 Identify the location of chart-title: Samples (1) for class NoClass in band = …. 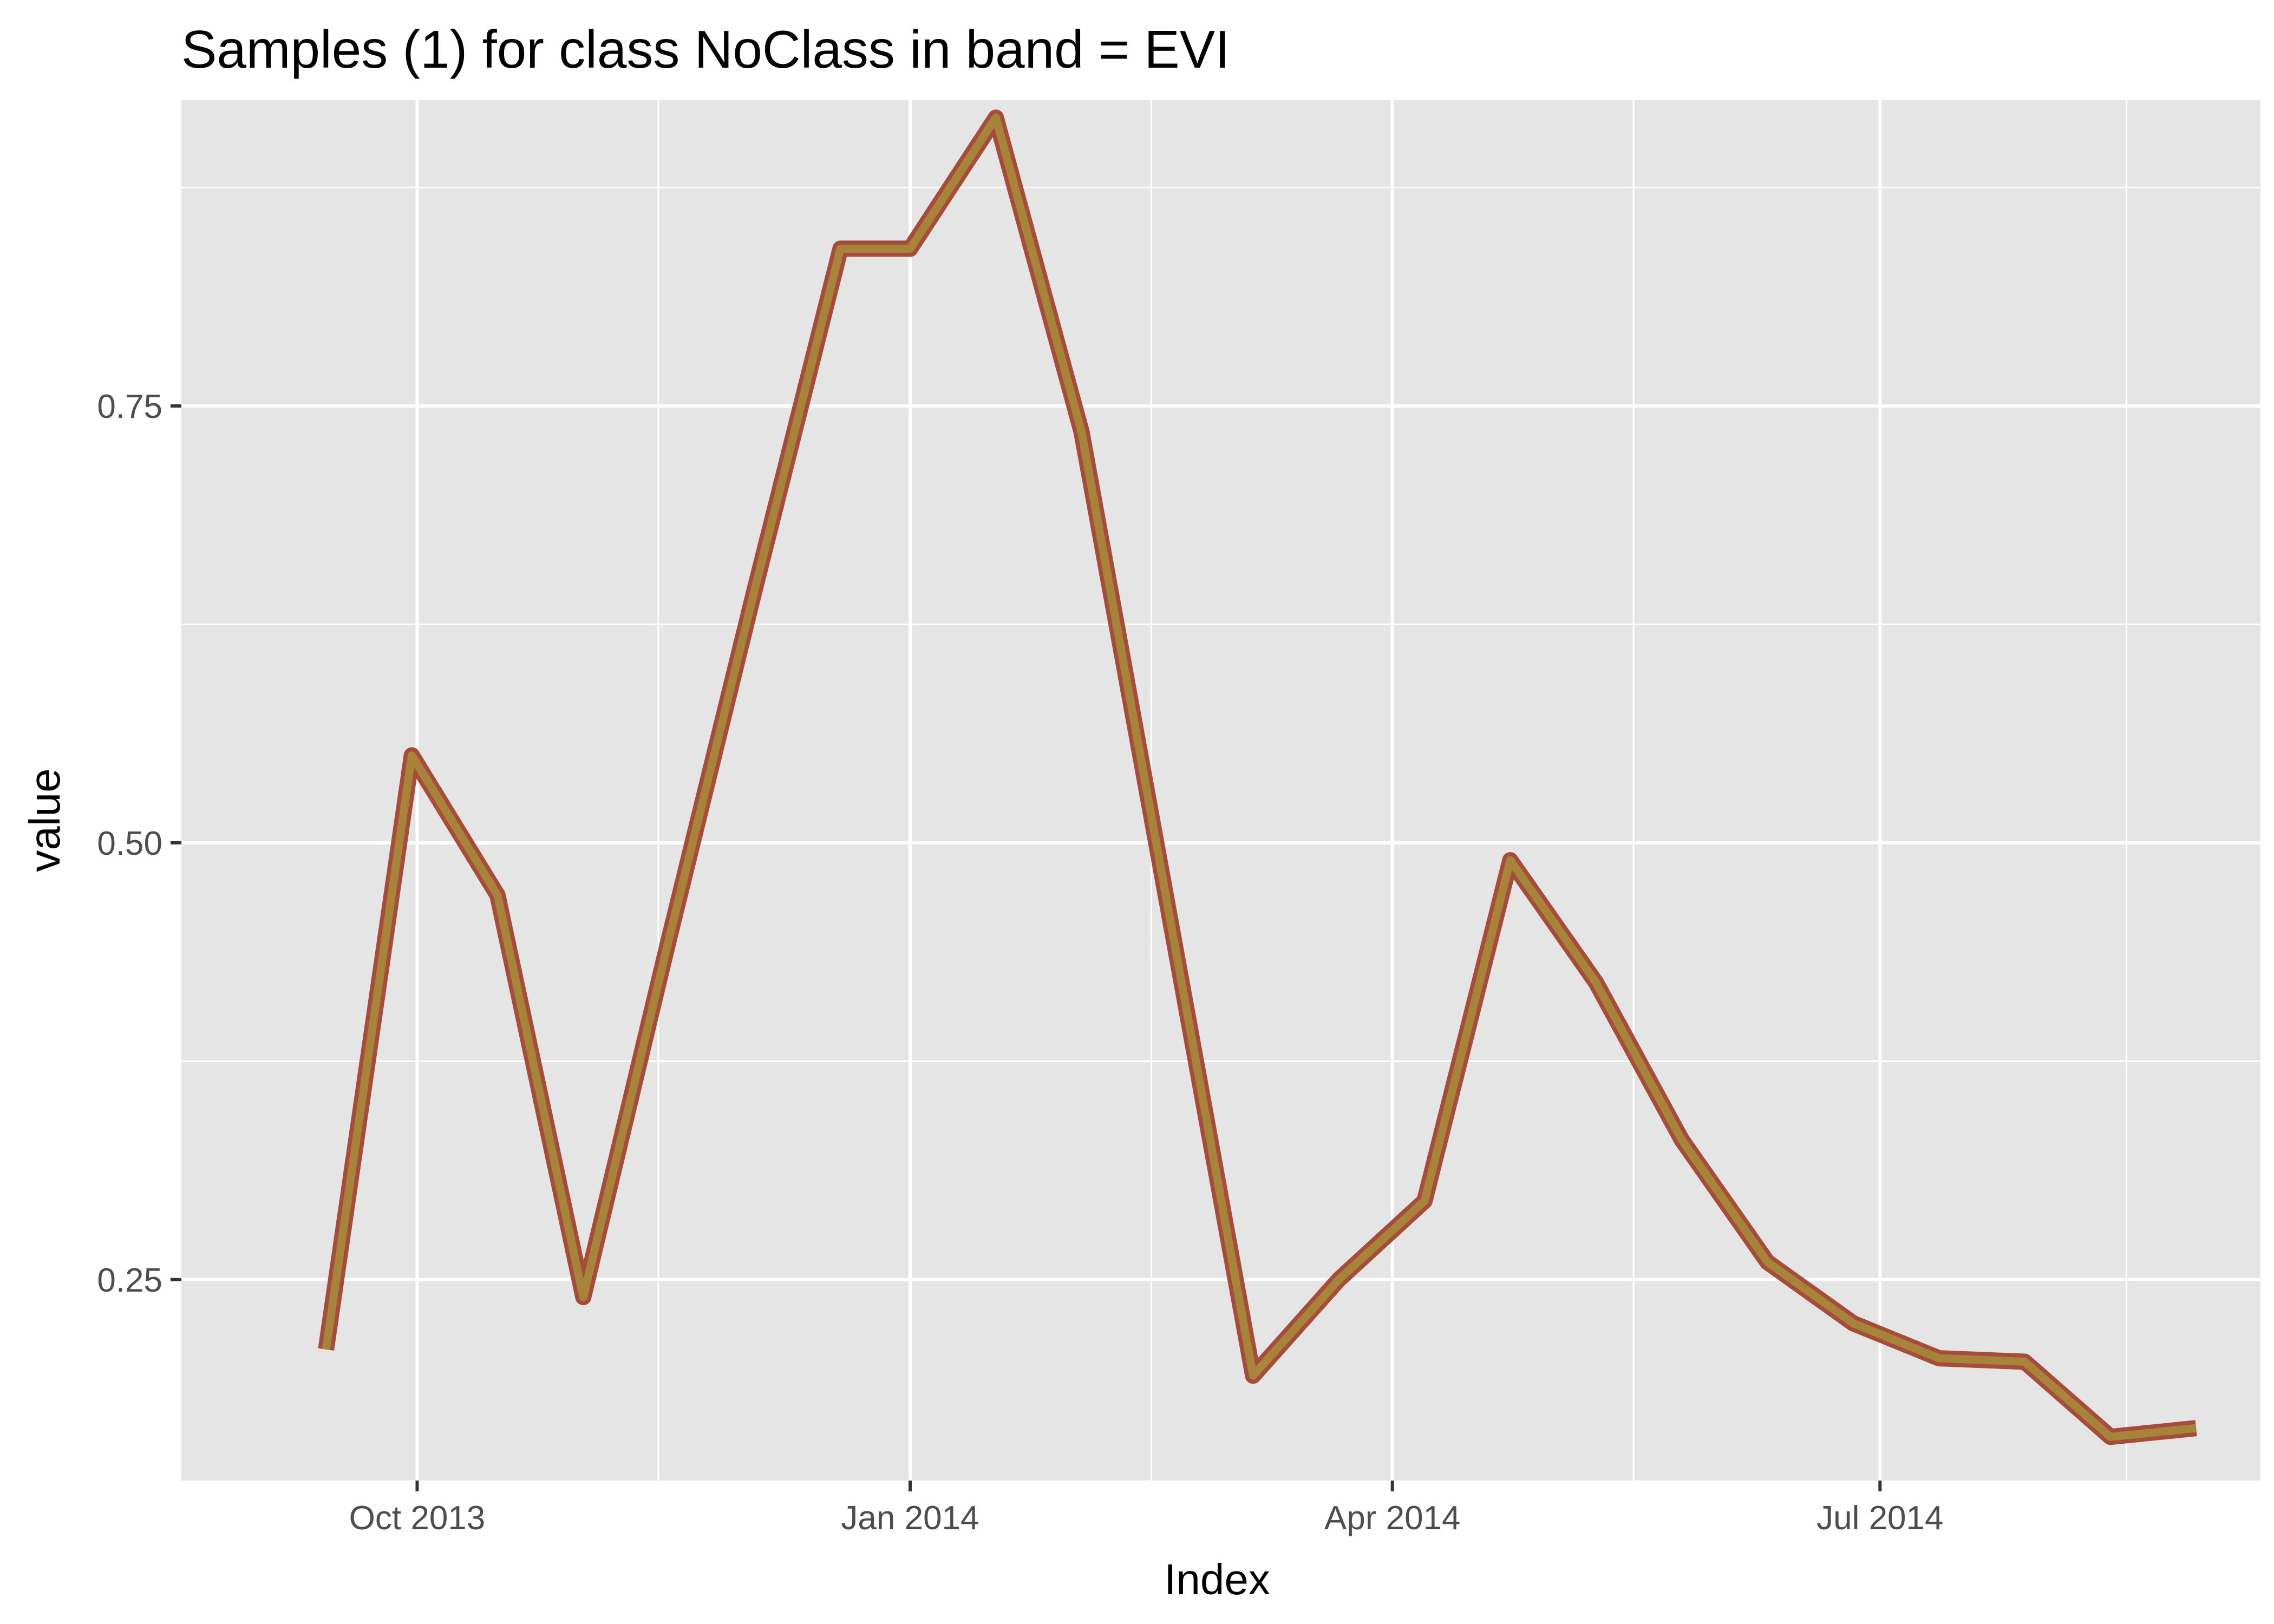
(705, 49).